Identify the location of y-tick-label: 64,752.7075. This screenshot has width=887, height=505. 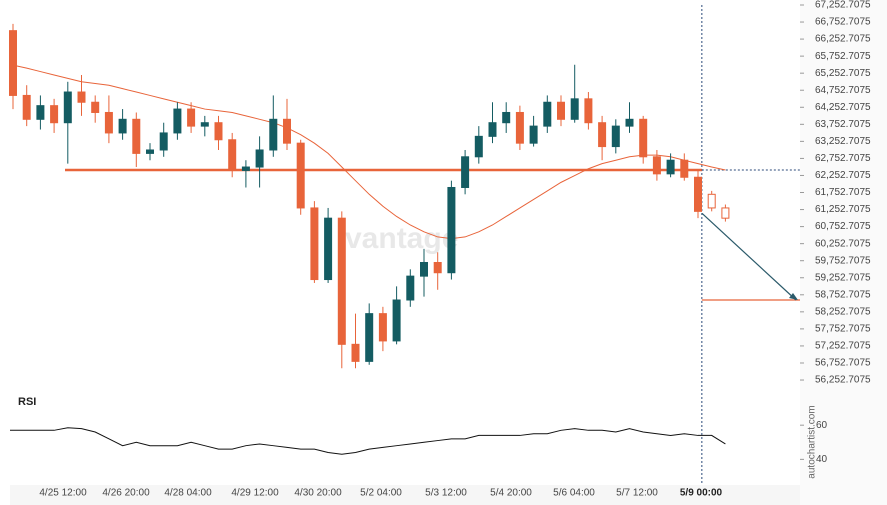
(843, 90).